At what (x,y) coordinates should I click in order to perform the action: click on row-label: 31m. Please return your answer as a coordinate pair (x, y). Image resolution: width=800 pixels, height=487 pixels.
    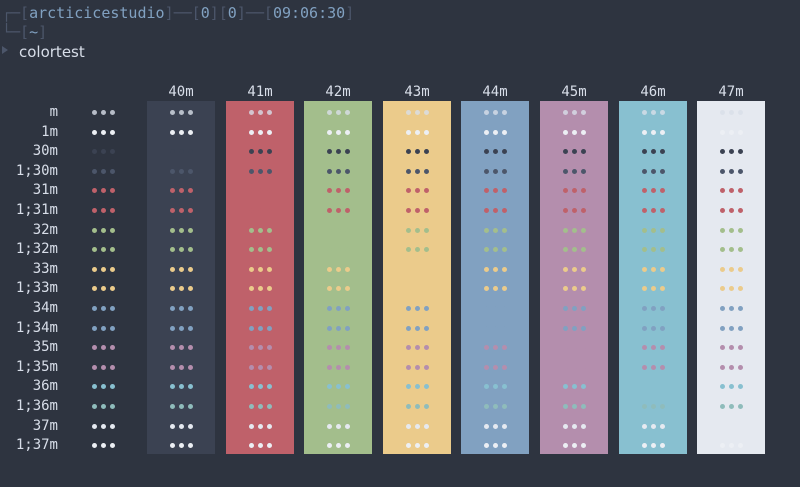
    Looking at the image, I should click on (45, 190).